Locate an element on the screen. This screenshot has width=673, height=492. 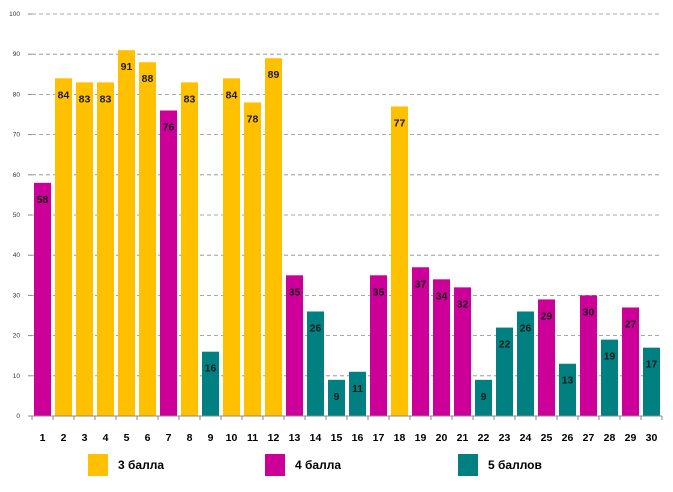
x-tick-label-30: 30 is located at coordinates (652, 438).